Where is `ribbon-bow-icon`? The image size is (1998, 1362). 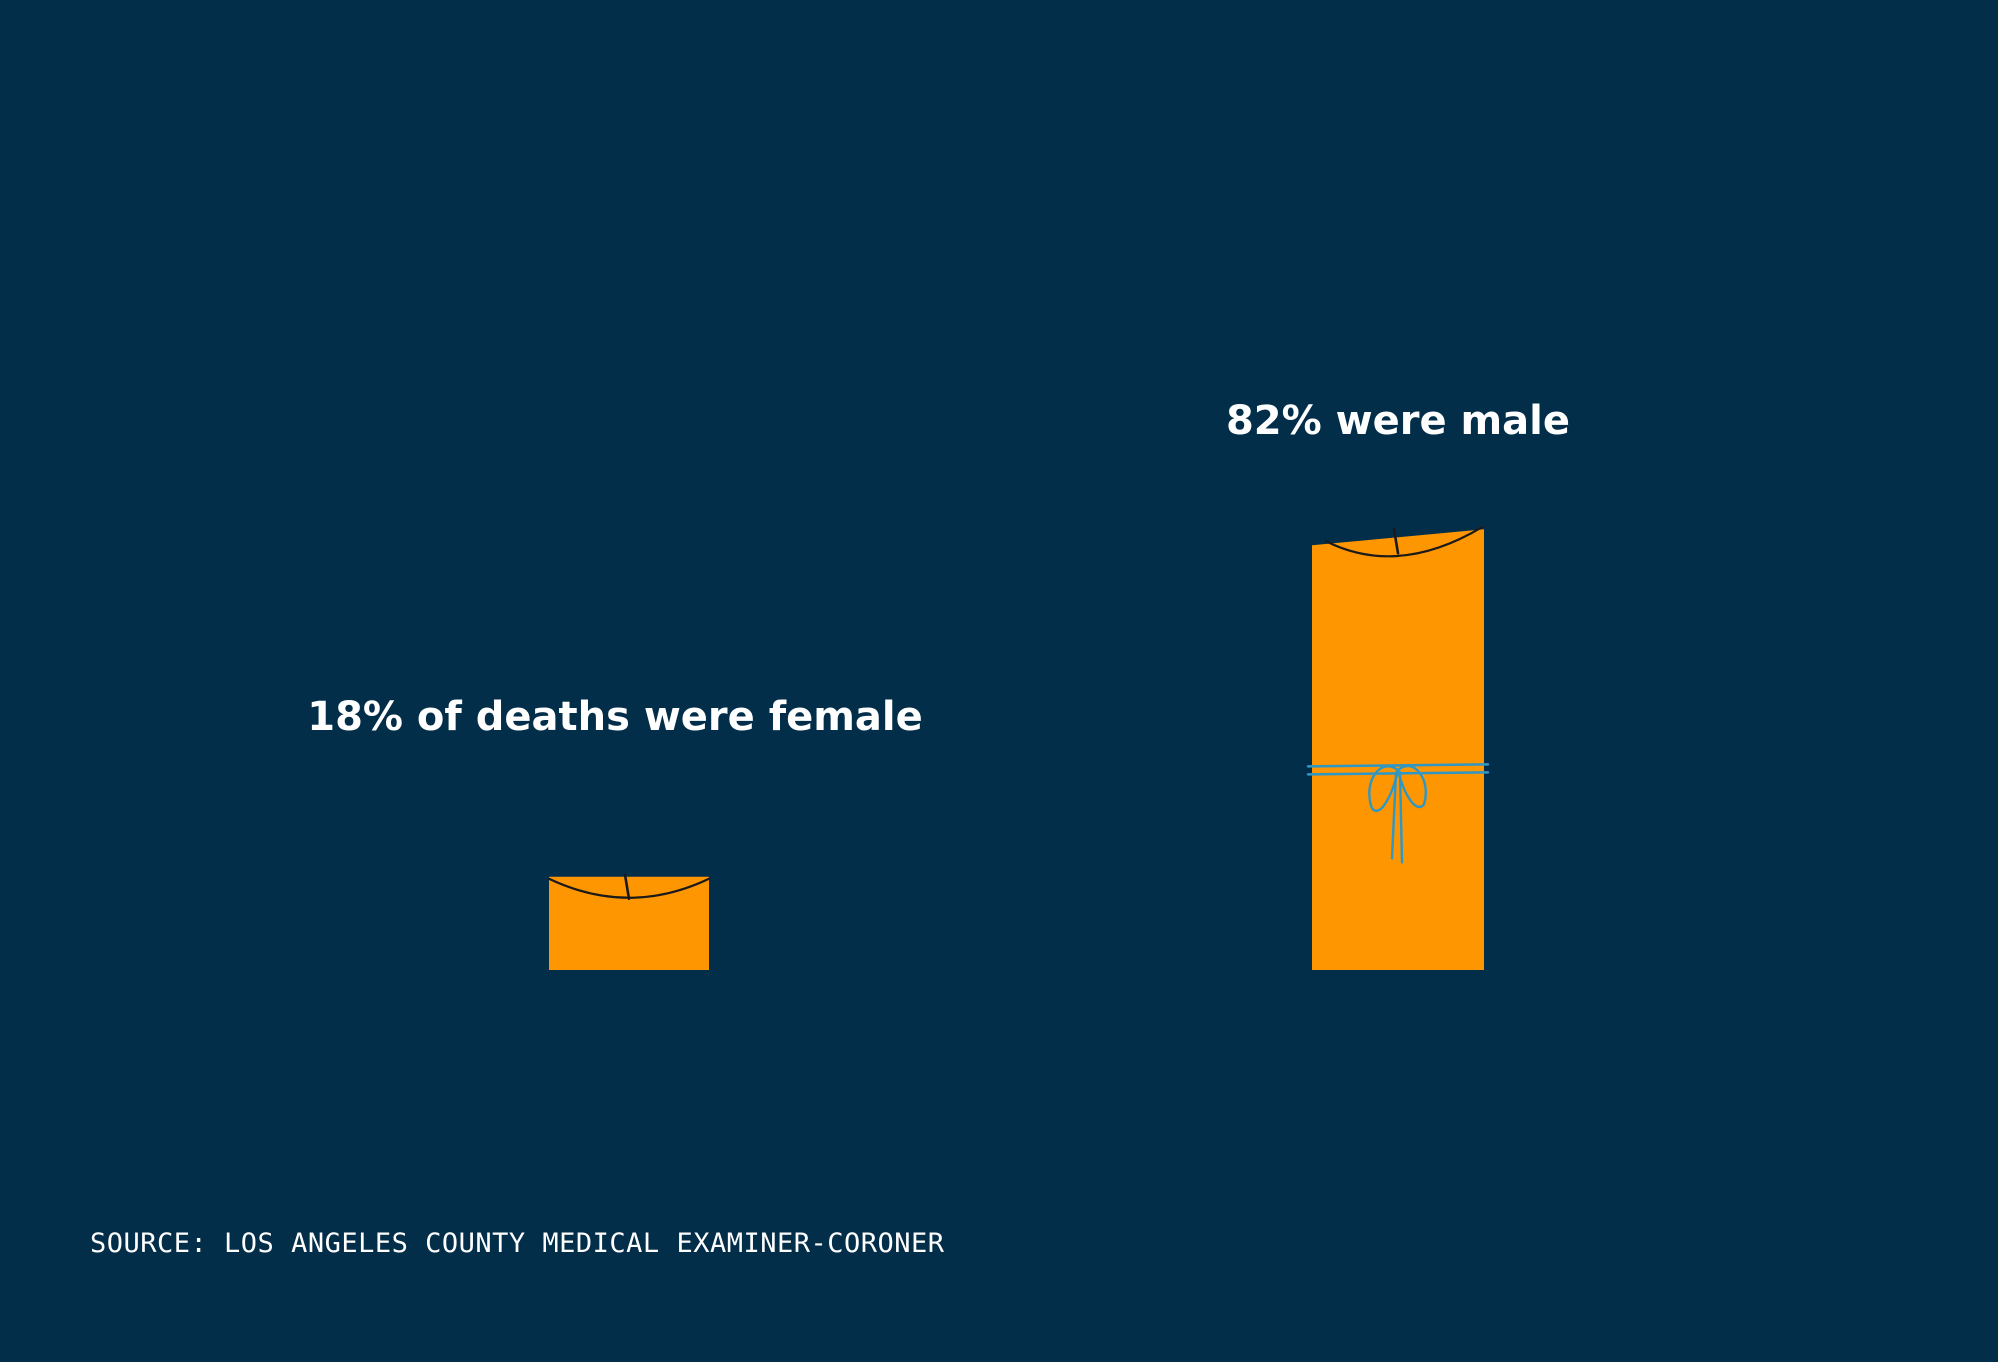
ribbon-bow-icon is located at coordinates (1398, 813).